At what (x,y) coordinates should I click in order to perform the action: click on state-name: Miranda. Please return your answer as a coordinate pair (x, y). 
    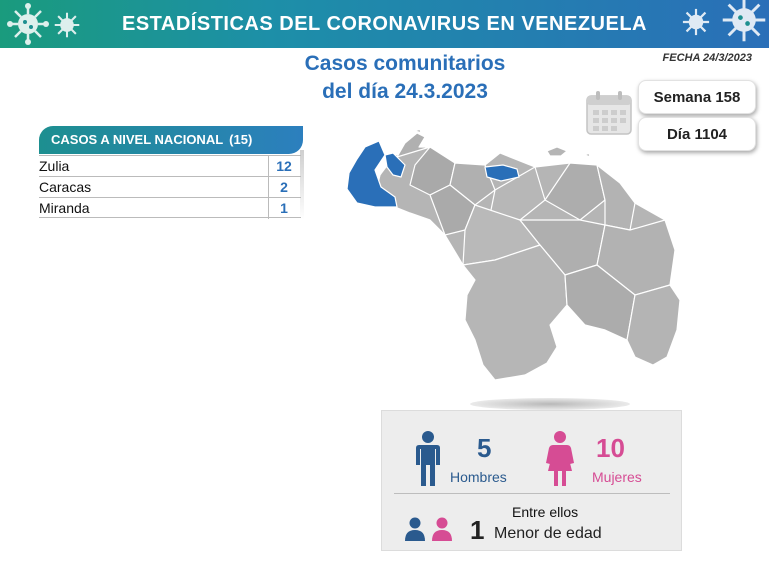
    Looking at the image, I should click on (64, 208).